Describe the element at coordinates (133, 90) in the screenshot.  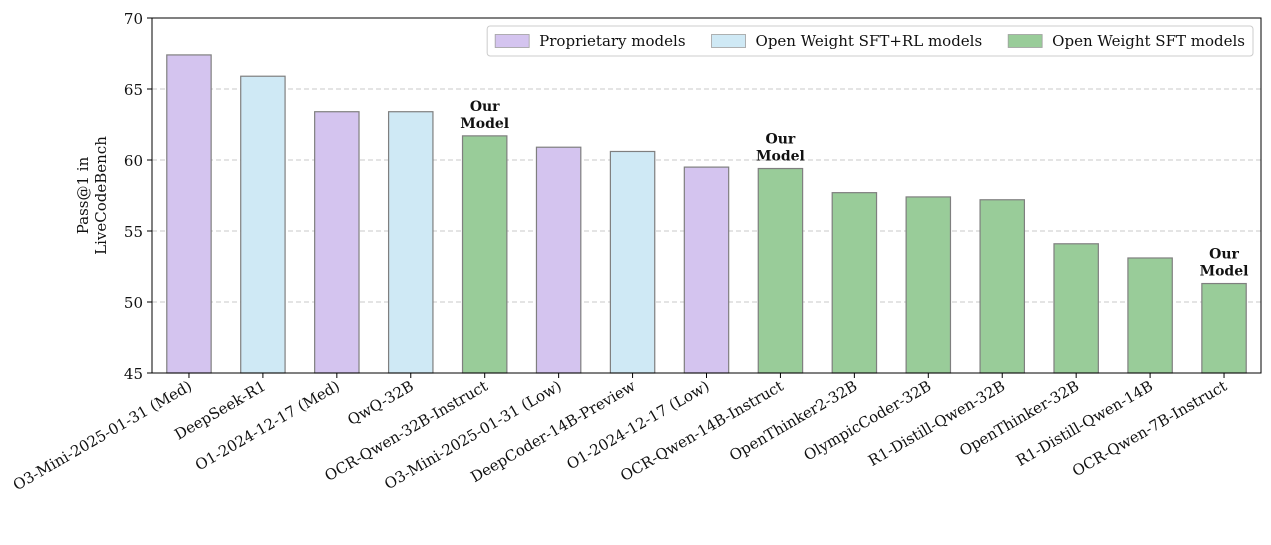
I see `y-tick-label: 65` at that location.